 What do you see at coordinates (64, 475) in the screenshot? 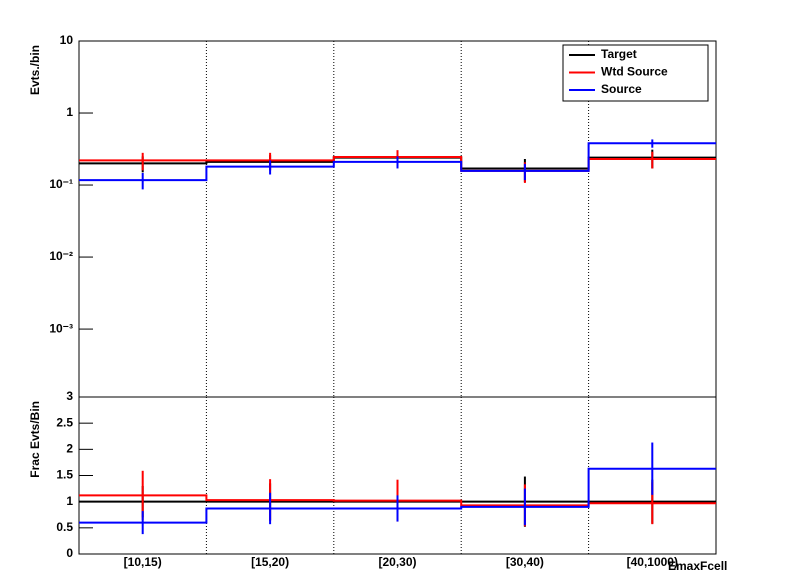
I see `y-tick-label: 1.5` at bounding box center [64, 475].